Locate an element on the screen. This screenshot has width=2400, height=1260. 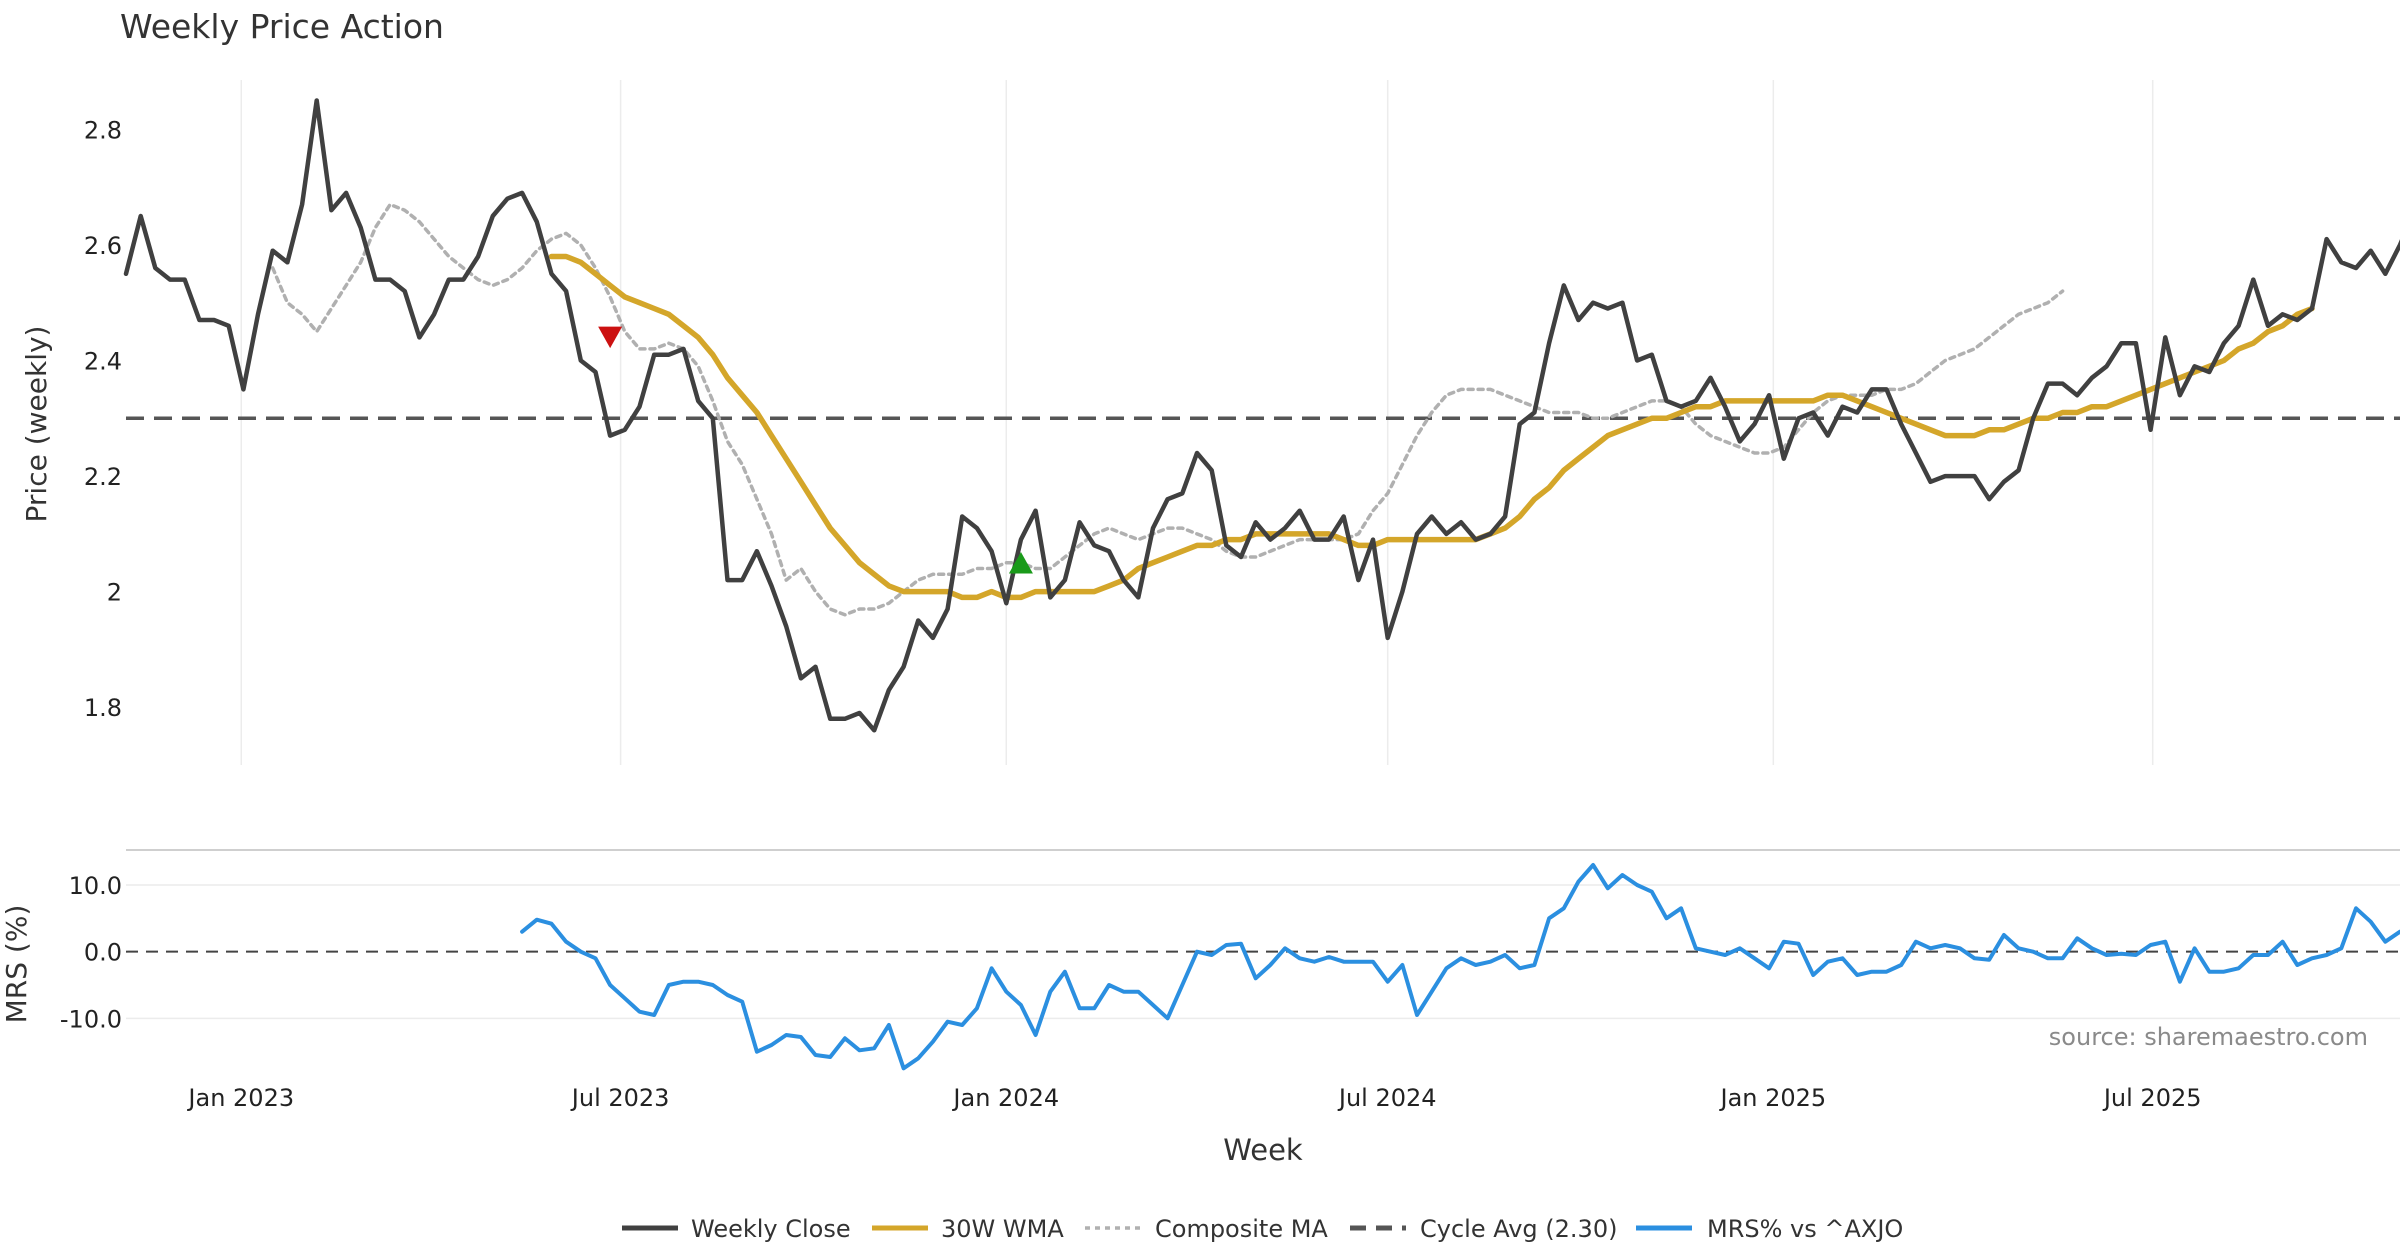
mrs-line is located at coordinates (1460, 967).